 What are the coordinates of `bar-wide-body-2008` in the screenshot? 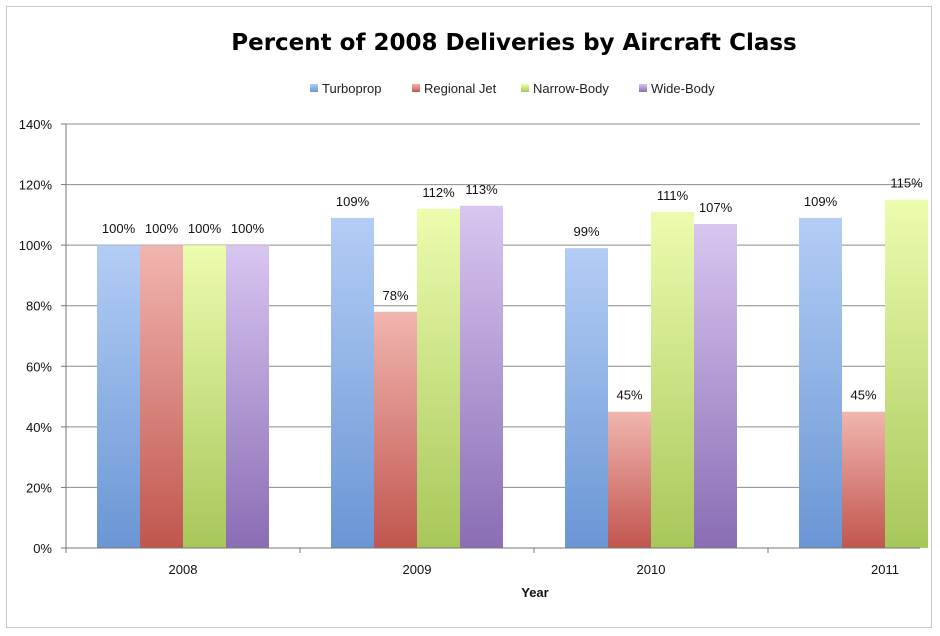 It's located at (247, 396).